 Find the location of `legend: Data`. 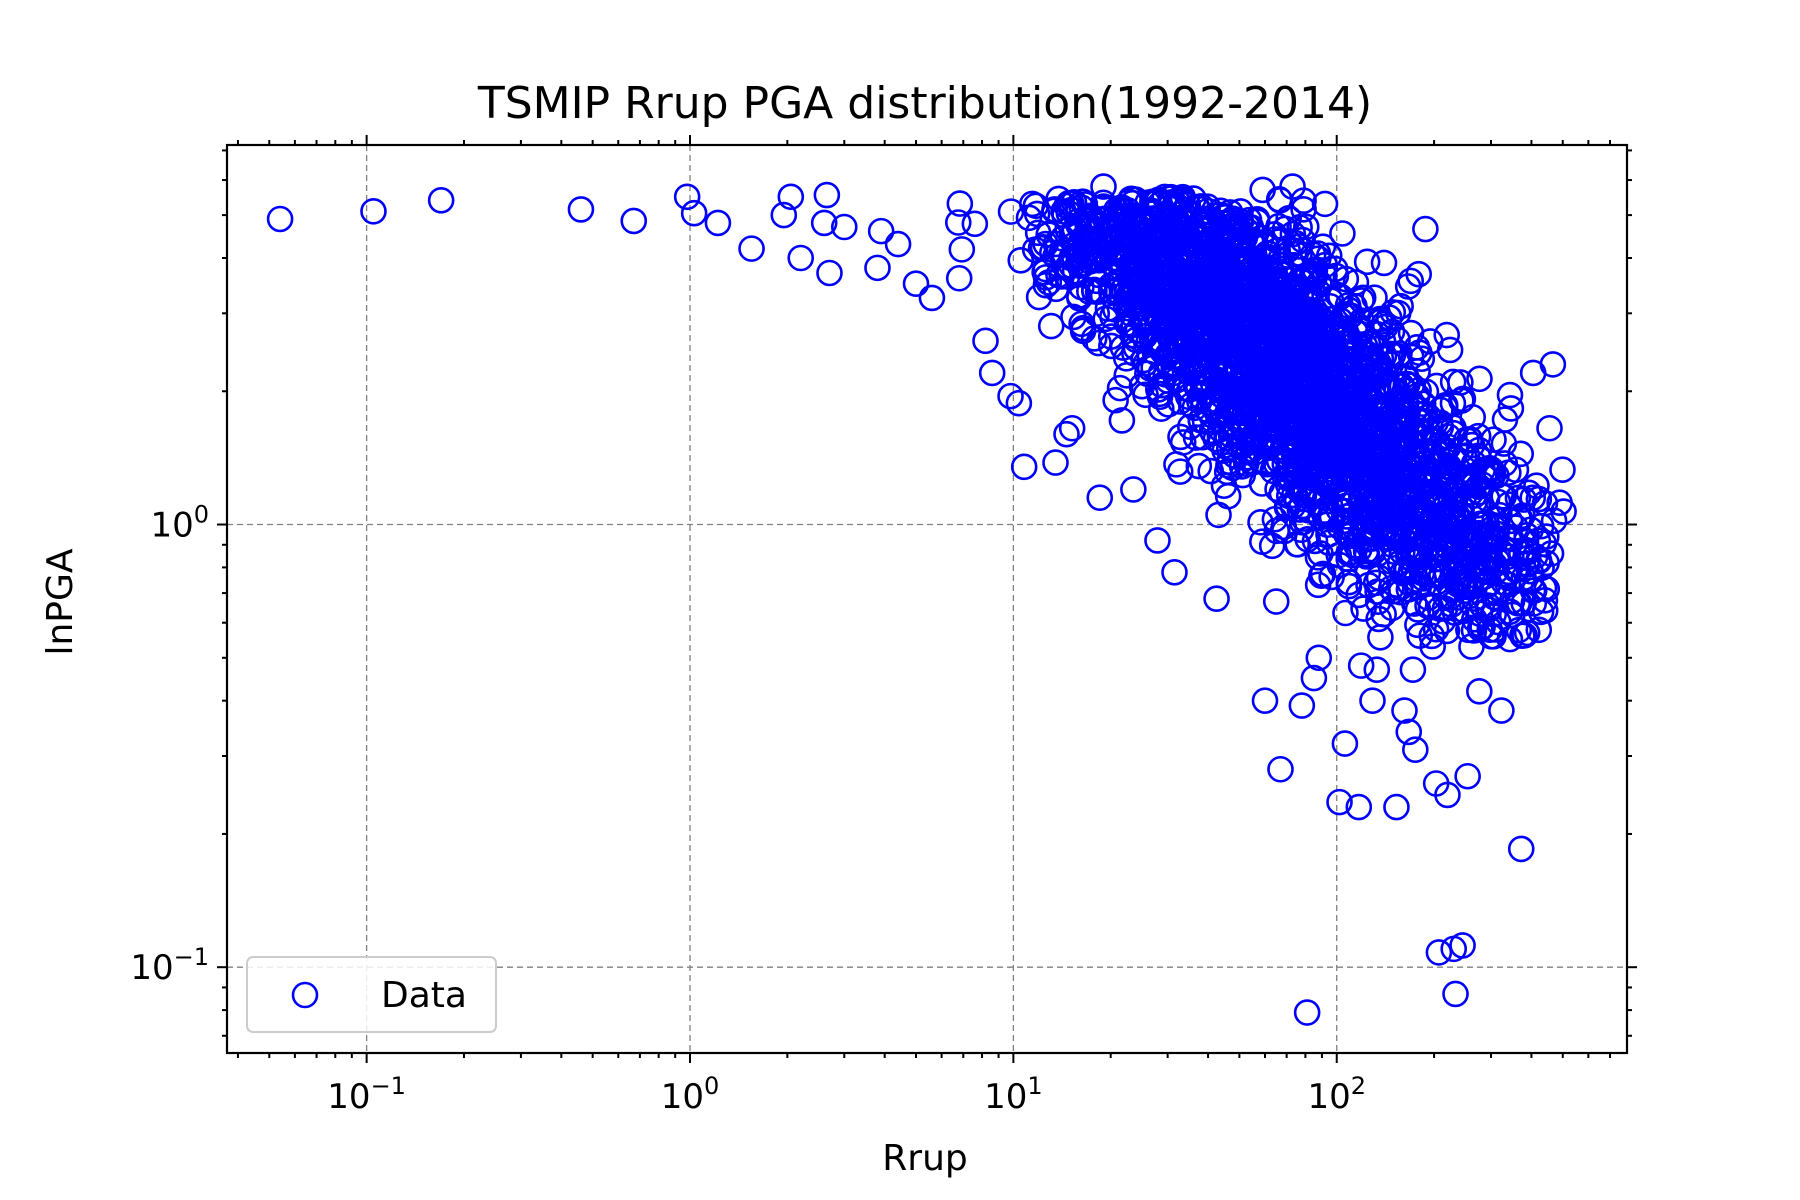

legend: Data is located at coordinates (371, 994).